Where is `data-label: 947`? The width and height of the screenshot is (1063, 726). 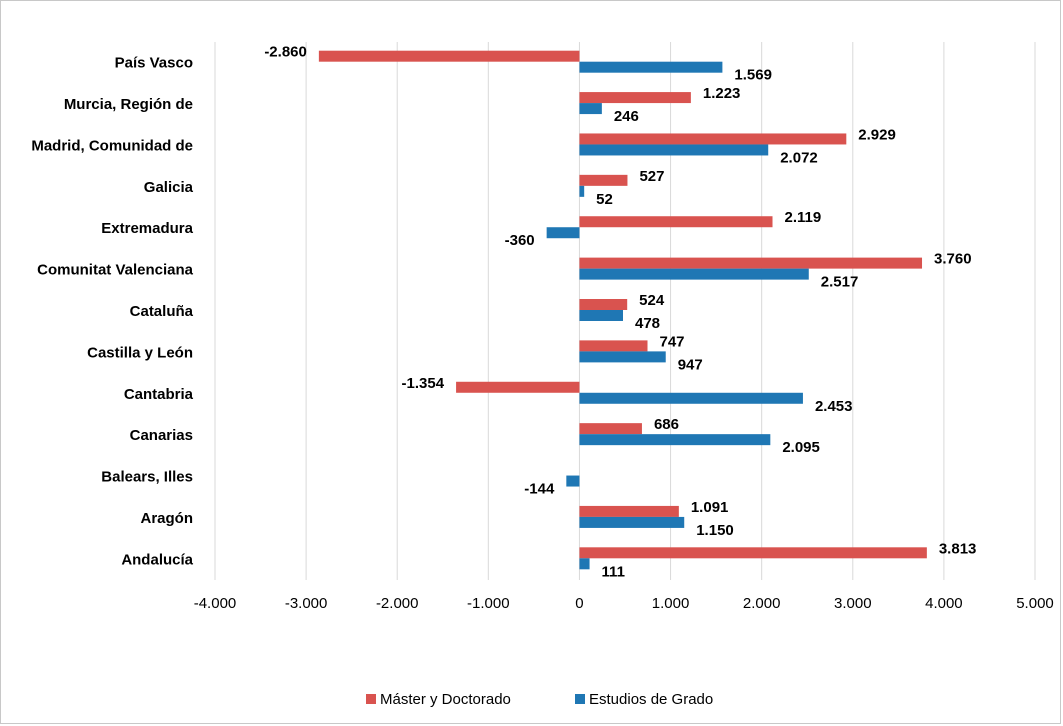 data-label: 947 is located at coordinates (690, 364).